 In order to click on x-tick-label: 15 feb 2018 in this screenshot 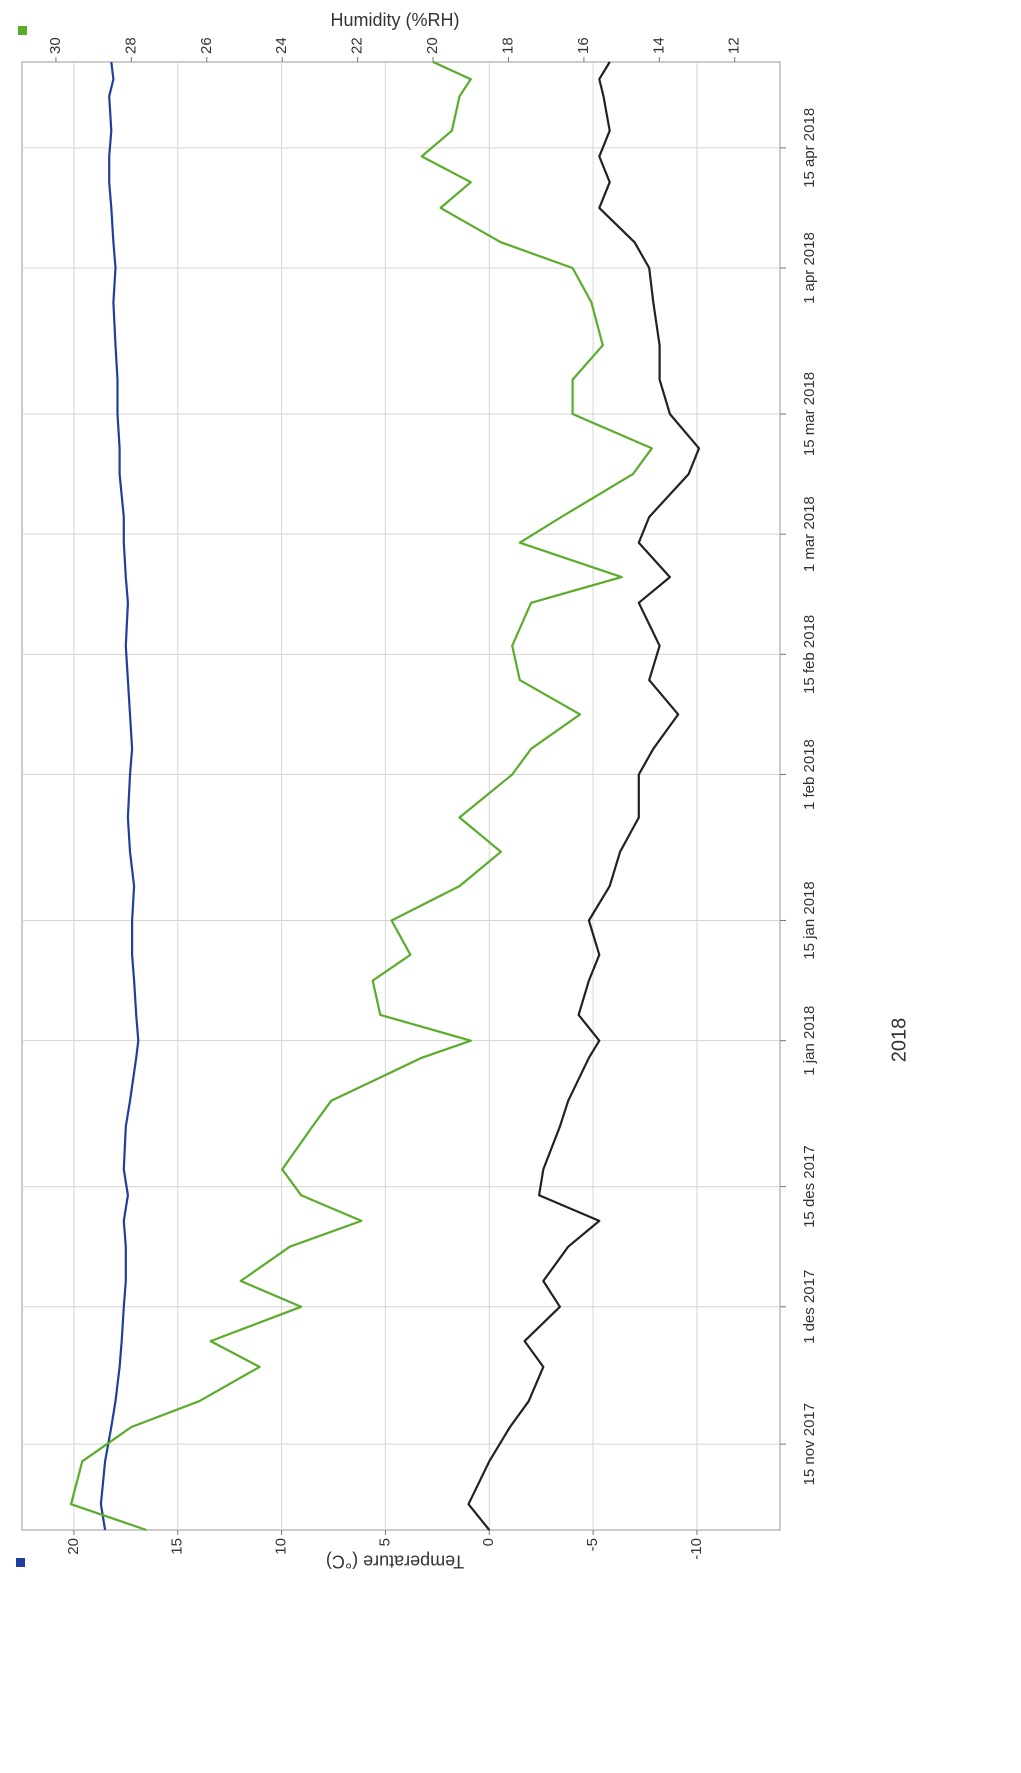, I will do `click(809, 654)`.